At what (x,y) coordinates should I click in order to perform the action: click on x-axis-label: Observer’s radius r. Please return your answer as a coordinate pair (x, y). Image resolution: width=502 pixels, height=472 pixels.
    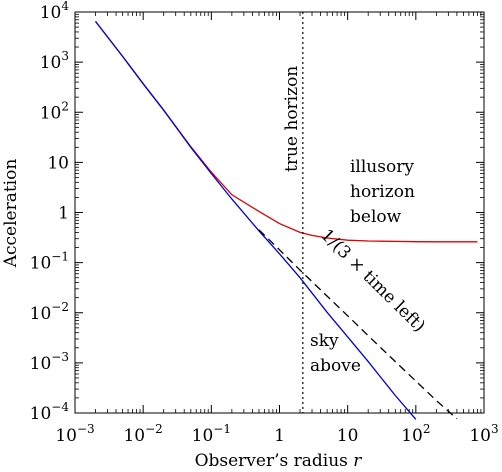
    Looking at the image, I should click on (279, 461).